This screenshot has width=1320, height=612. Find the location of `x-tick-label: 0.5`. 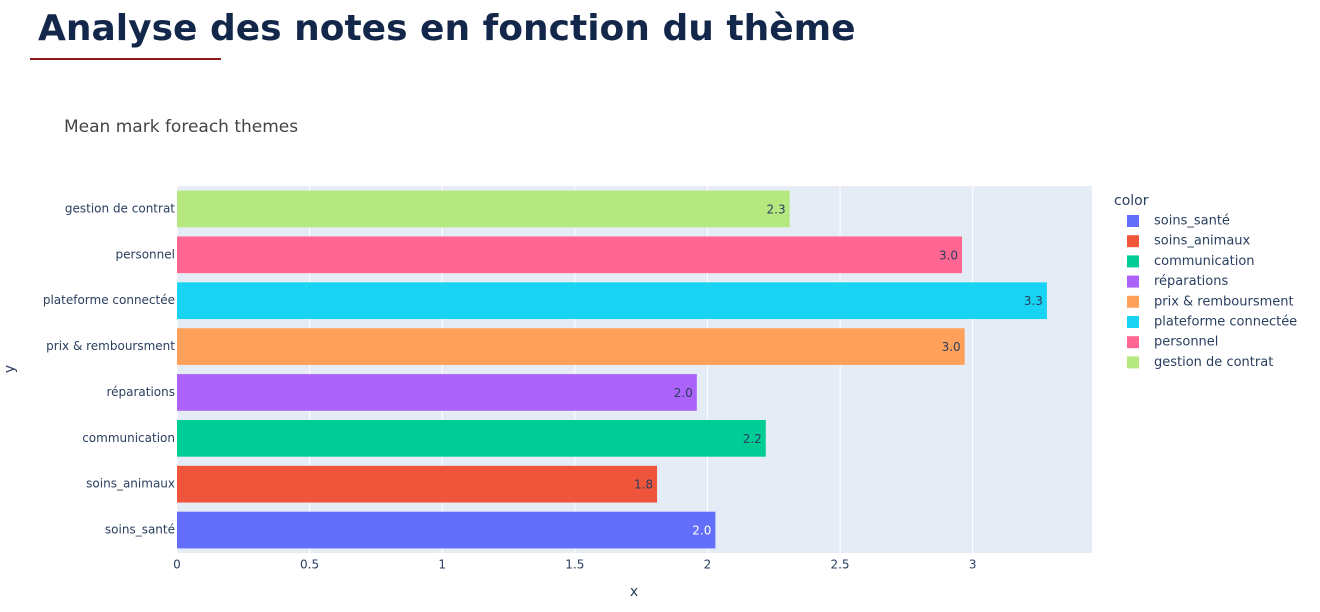

x-tick-label: 0.5 is located at coordinates (309, 565).